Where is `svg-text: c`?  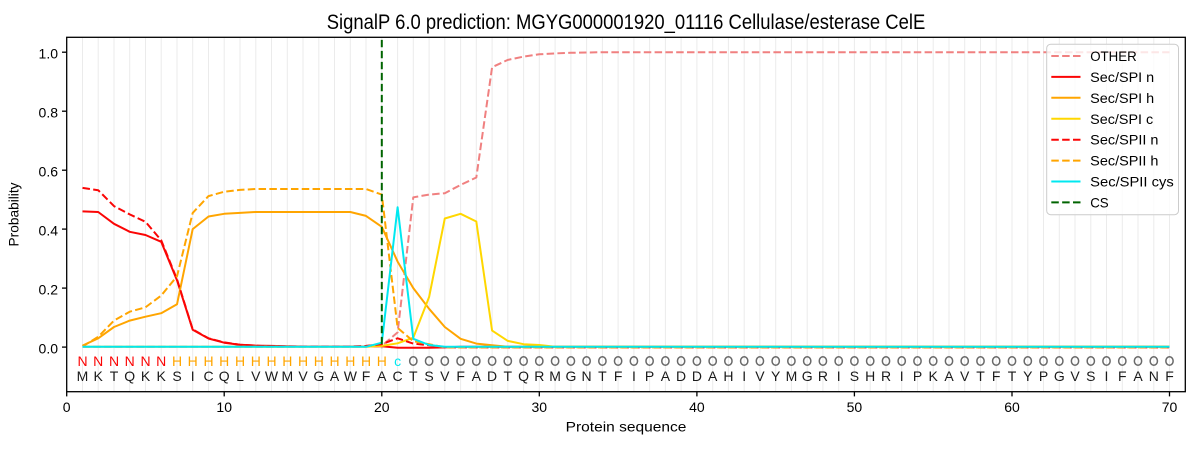 svg-text: c is located at coordinates (397, 361).